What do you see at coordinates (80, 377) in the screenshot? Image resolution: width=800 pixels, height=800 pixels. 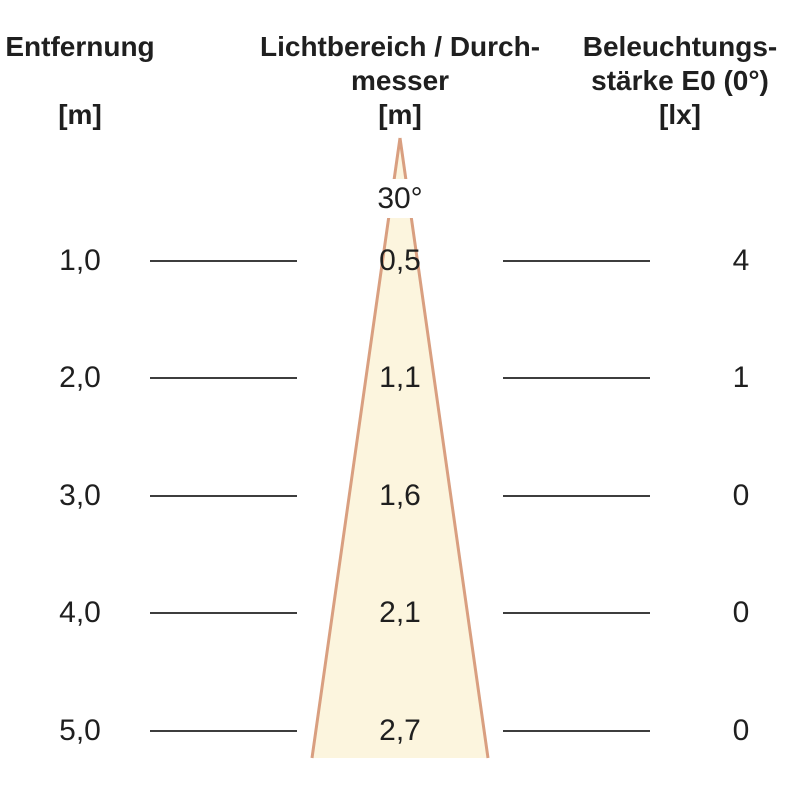 I see `distance-value: 2,0` at bounding box center [80, 377].